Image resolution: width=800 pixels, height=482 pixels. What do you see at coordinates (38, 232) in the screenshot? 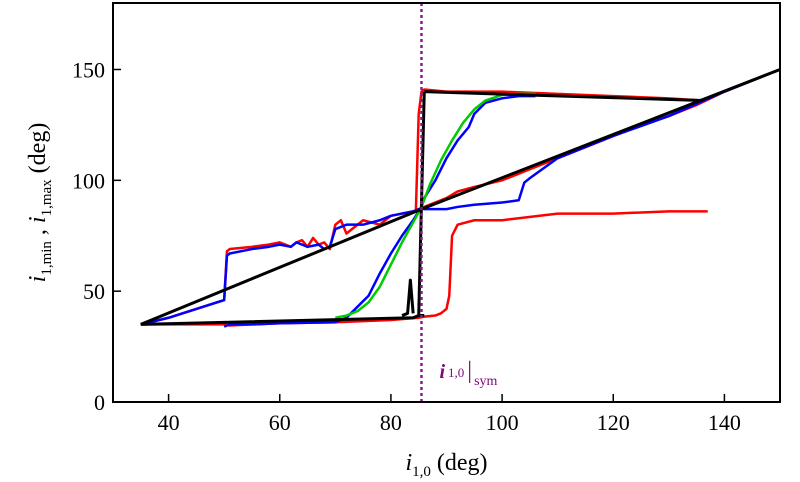
I see `y-axis-label-sep: ,` at bounding box center [38, 232].